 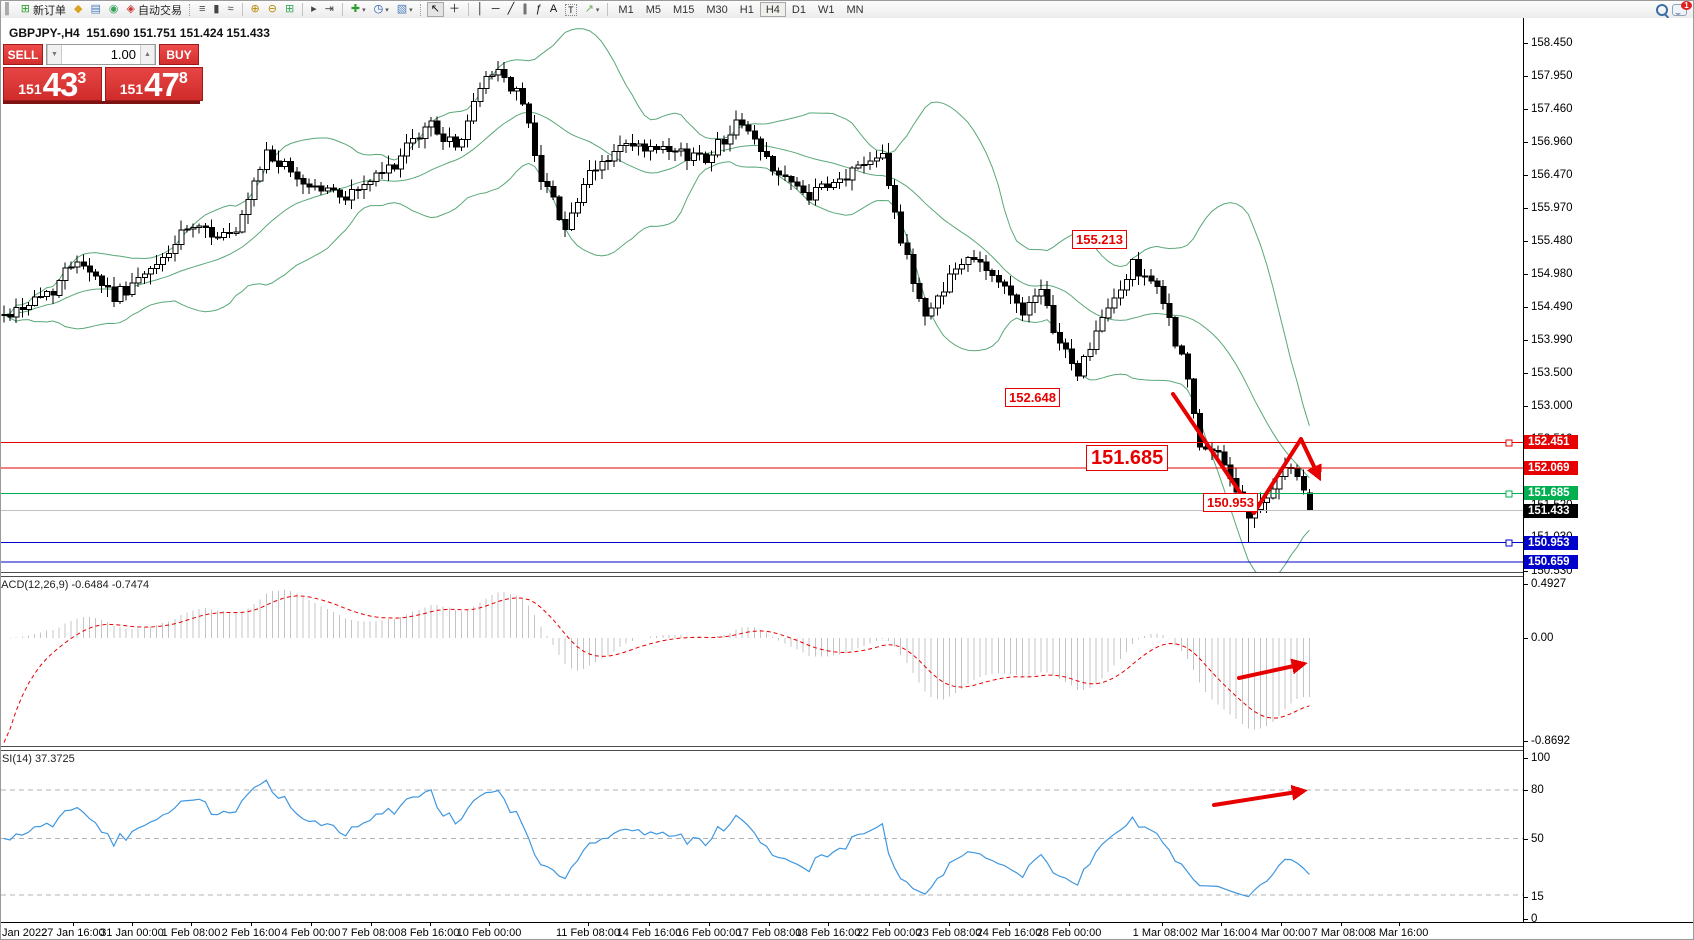 I want to click on arrows-icon: ↗ ▾, so click(x=592, y=9).